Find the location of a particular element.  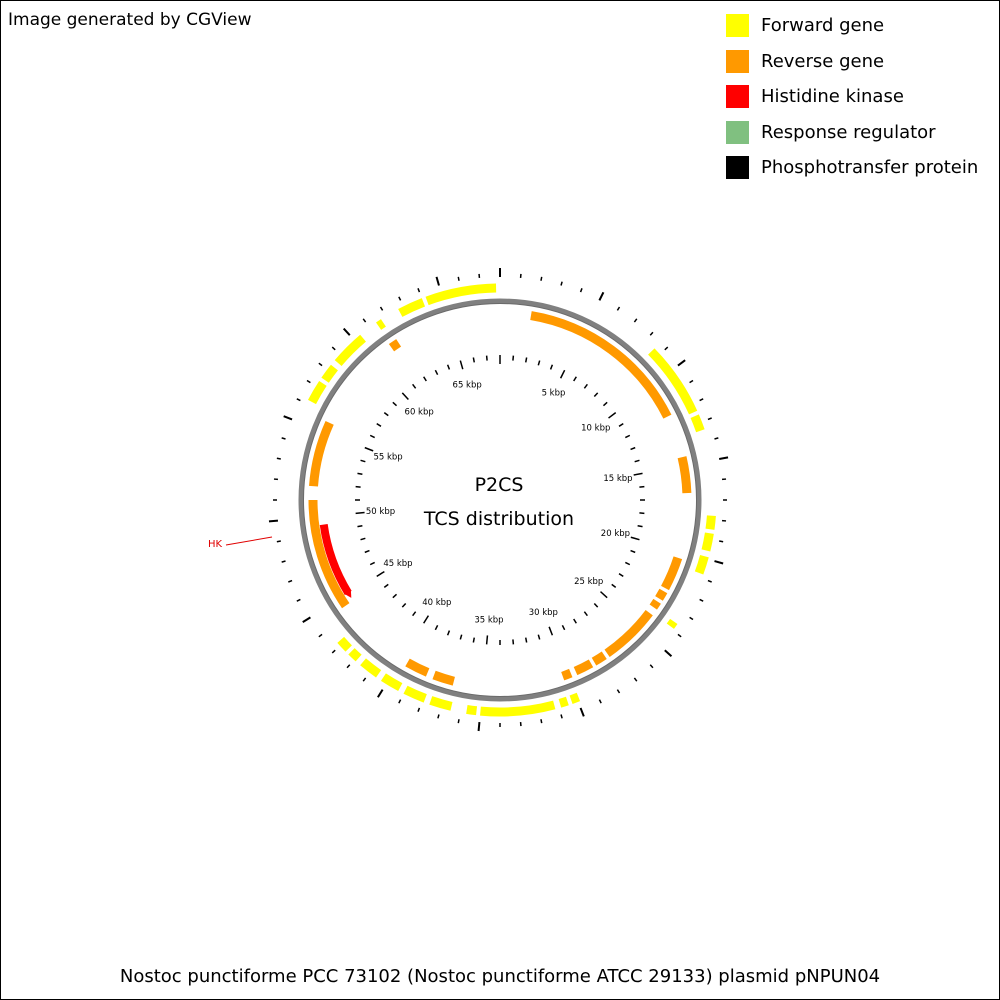

legend-label-forward-gene: Forward gene is located at coordinates (823, 26).